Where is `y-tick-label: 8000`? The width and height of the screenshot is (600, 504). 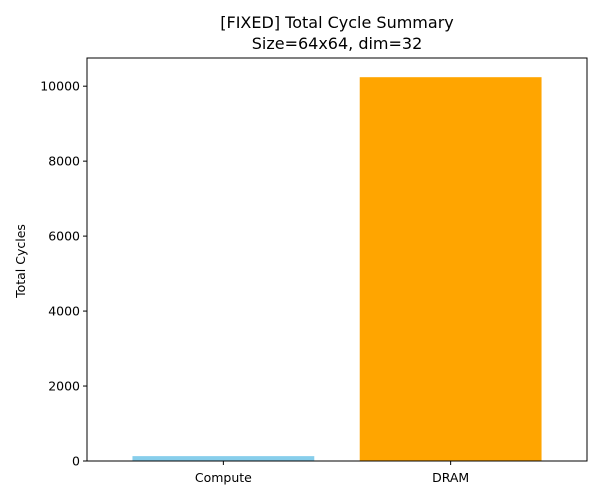 y-tick-label: 8000 is located at coordinates (64, 161).